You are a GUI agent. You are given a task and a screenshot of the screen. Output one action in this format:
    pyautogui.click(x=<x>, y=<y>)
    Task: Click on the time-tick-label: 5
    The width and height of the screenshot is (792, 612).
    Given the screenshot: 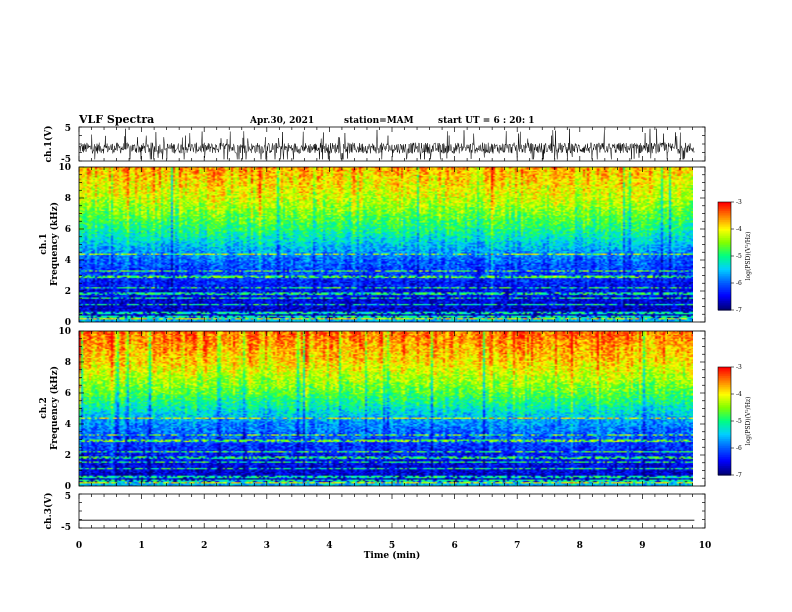 What is the action you would take?
    pyautogui.click(x=392, y=546)
    